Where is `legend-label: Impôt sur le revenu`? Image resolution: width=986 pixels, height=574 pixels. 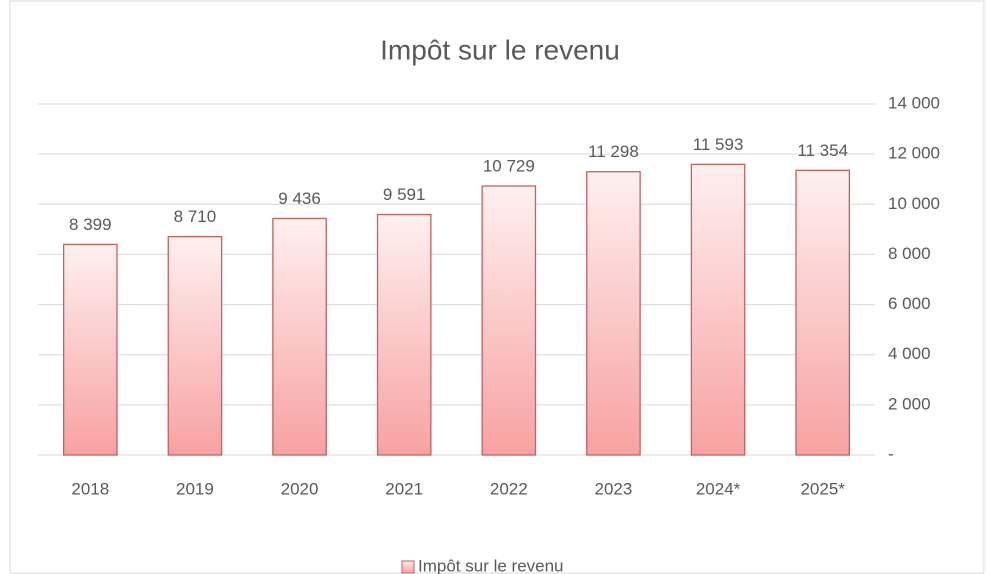
legend-label: Impôt sur le revenu is located at coordinates (491, 565).